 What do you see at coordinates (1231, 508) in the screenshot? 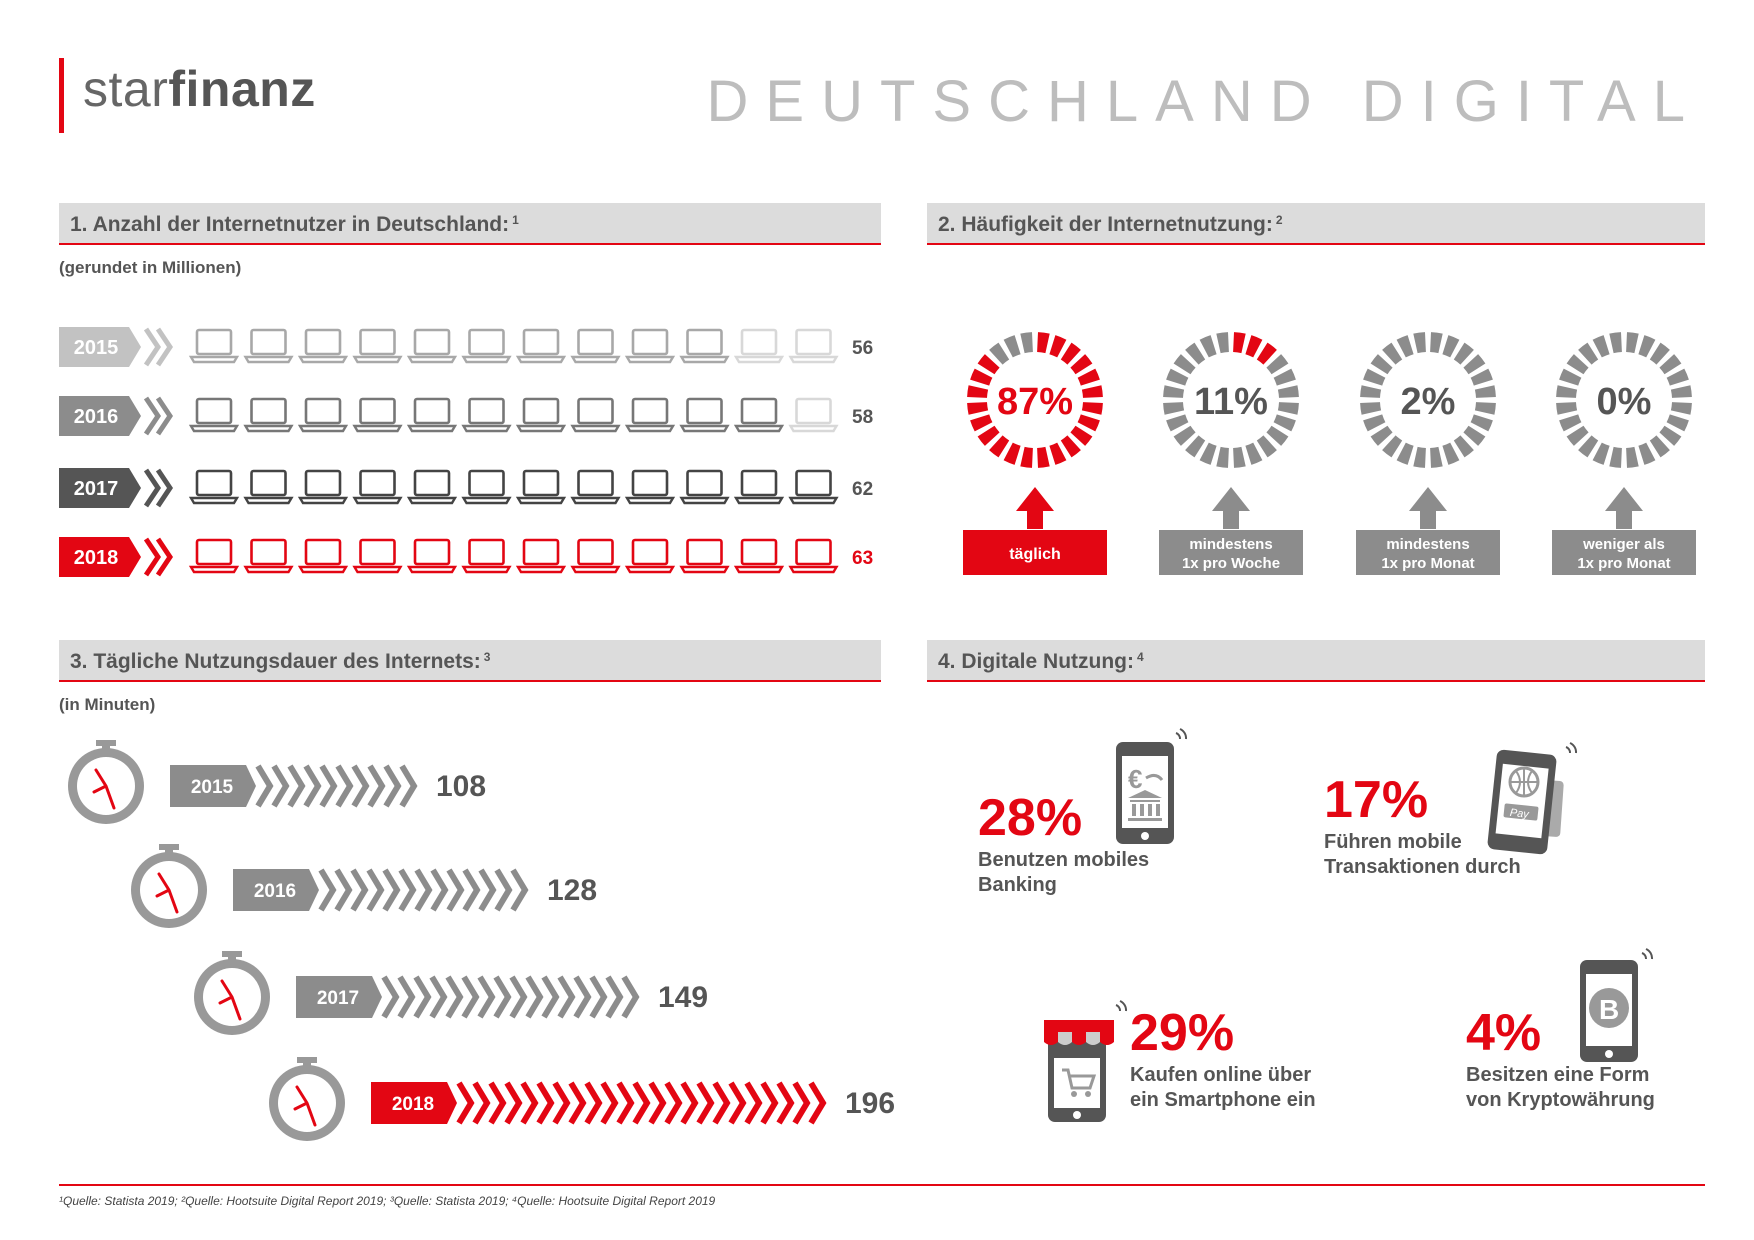
I see `arrow-up-icon` at bounding box center [1231, 508].